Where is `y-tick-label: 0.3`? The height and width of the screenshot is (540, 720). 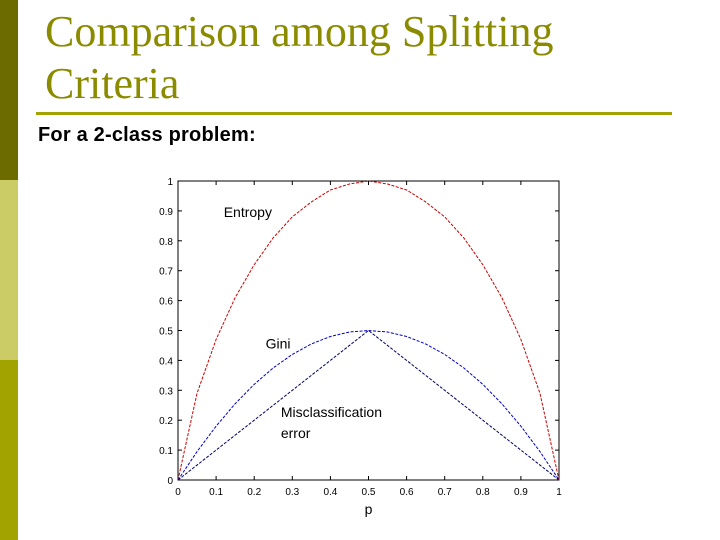 y-tick-label: 0.3 is located at coordinates (166, 391).